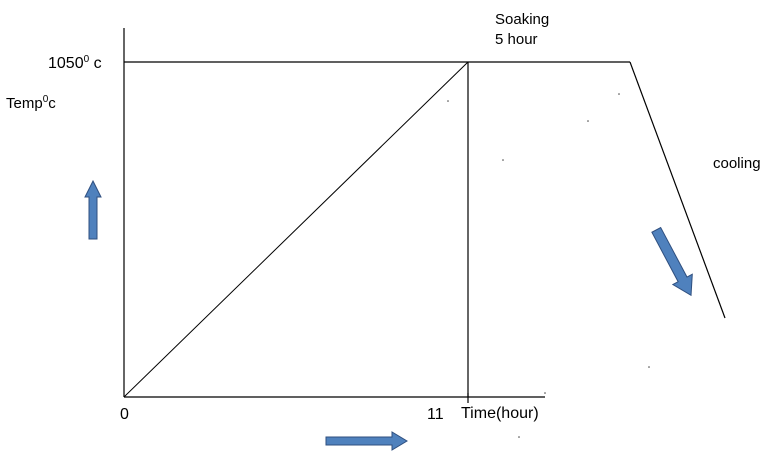 This screenshot has height=452, width=778. Describe the element at coordinates (95, 63) in the screenshot. I see `y-tick-unit: c` at that location.